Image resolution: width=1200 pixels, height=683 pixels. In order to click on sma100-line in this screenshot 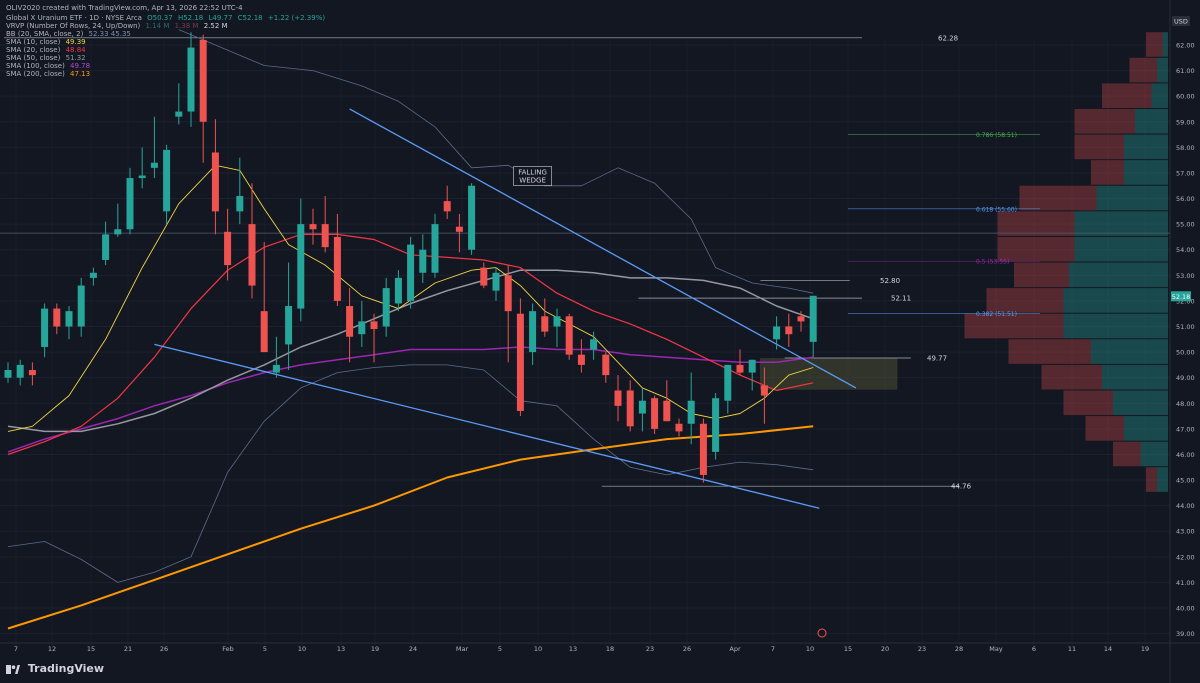, I will do `click(410, 399)`.